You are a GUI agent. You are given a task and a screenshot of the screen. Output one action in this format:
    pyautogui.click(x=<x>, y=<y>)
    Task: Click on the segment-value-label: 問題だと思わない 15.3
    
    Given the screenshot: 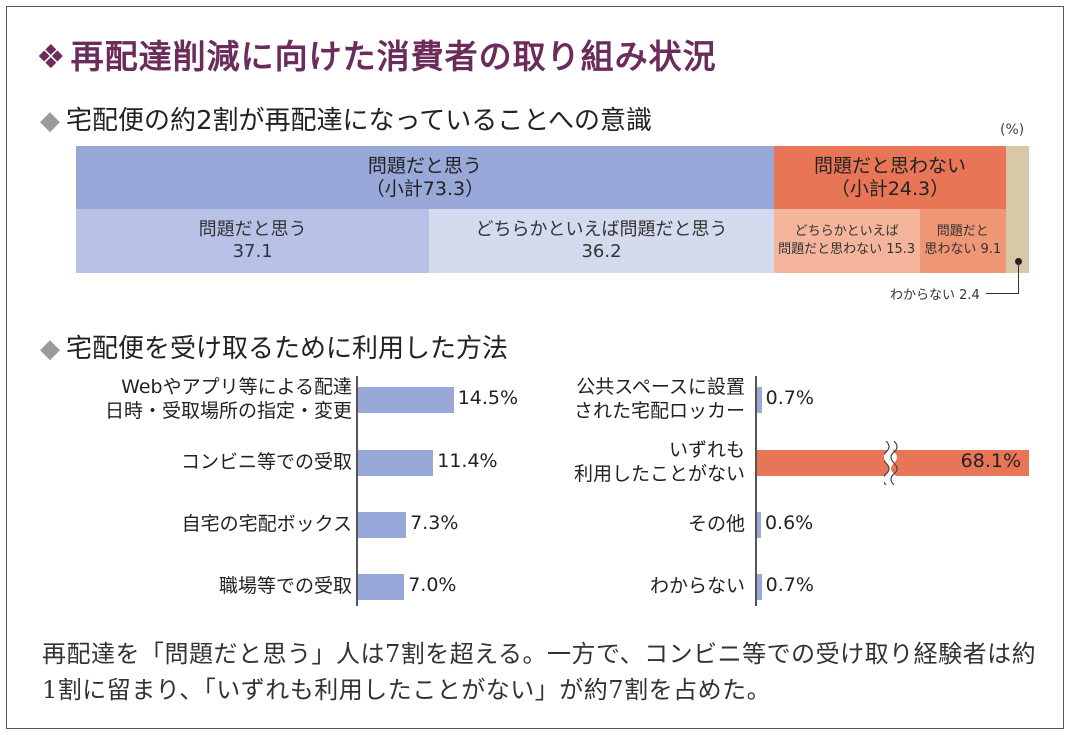 What is the action you would take?
    pyautogui.click(x=847, y=249)
    